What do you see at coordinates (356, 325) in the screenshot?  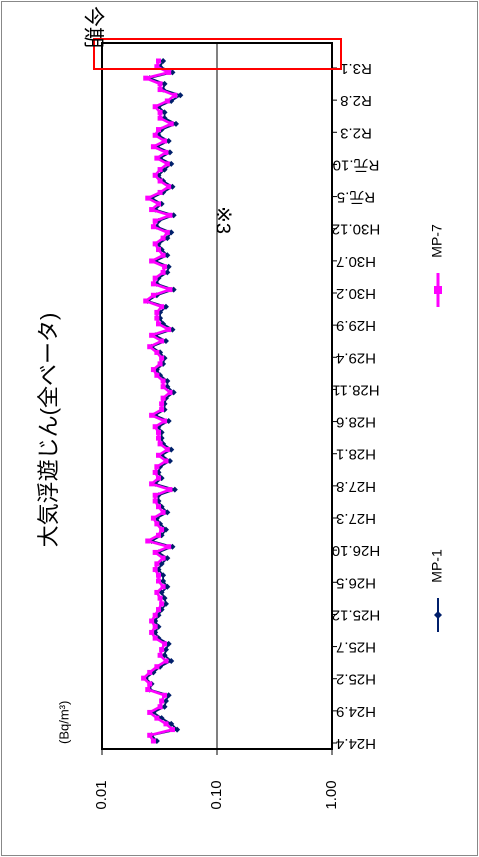 I see `x-tick-label-group: H29.9` at bounding box center [356, 325].